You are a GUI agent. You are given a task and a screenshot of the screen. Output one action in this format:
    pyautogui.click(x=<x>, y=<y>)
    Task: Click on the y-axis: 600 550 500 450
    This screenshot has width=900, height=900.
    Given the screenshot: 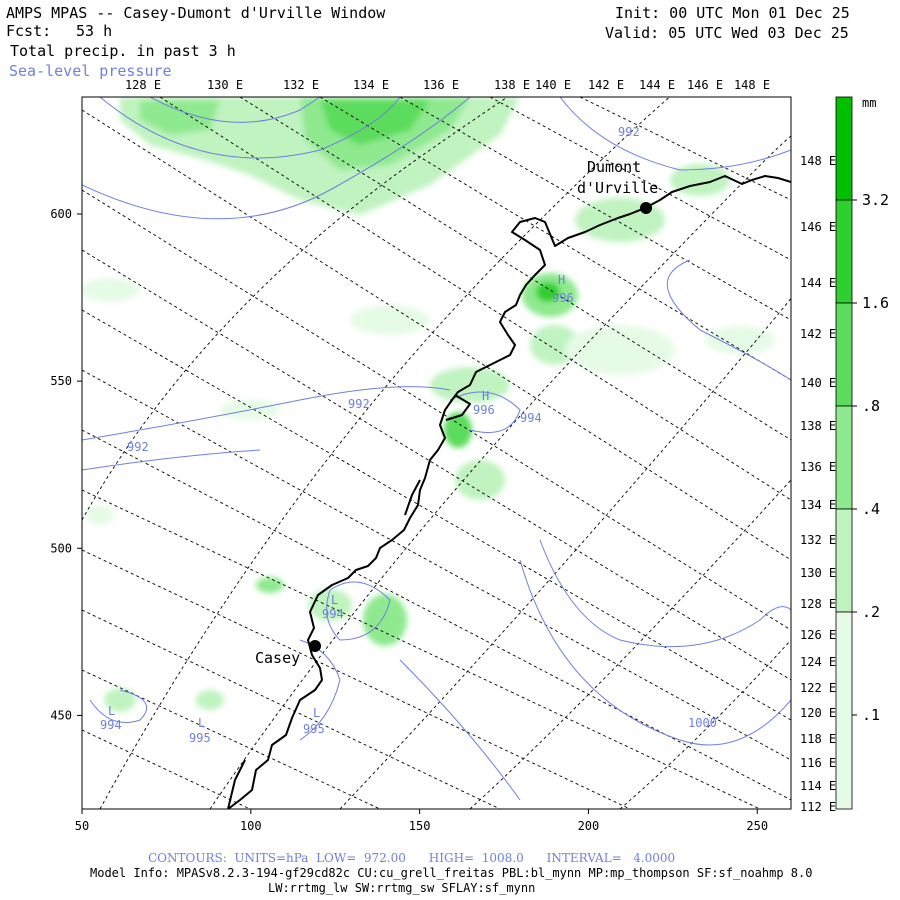 What is the action you would take?
    pyautogui.click(x=66, y=464)
    